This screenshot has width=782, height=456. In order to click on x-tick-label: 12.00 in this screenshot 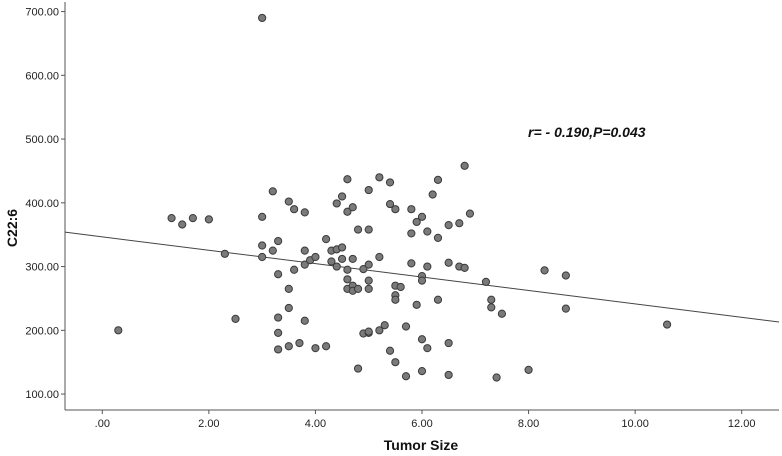, I will do `click(742, 424)`.